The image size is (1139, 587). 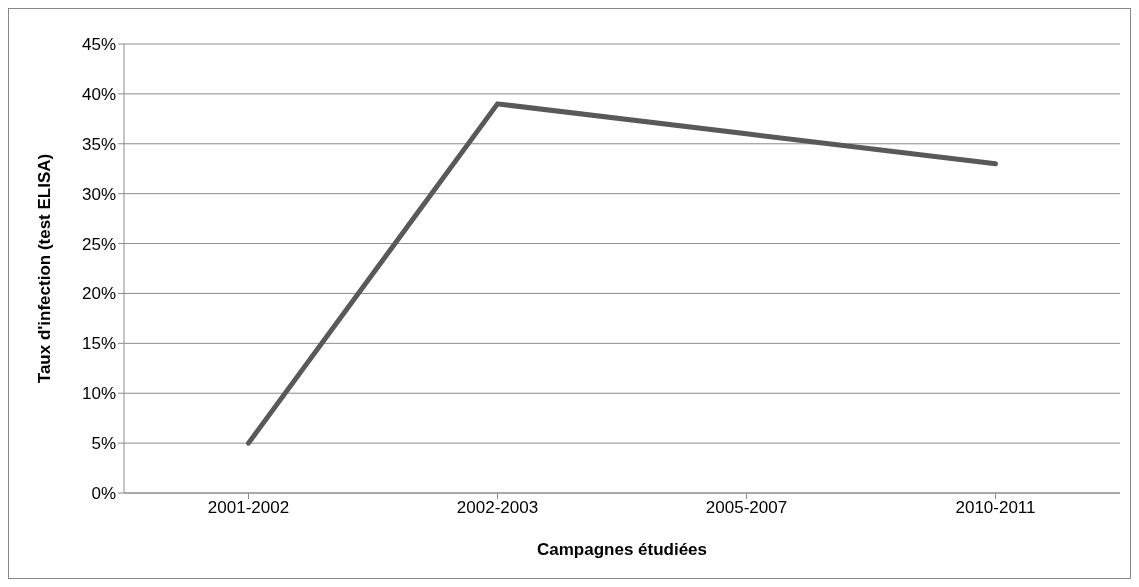 I want to click on y-axis-title: Taux d'infection (test ELISA), so click(x=45, y=268).